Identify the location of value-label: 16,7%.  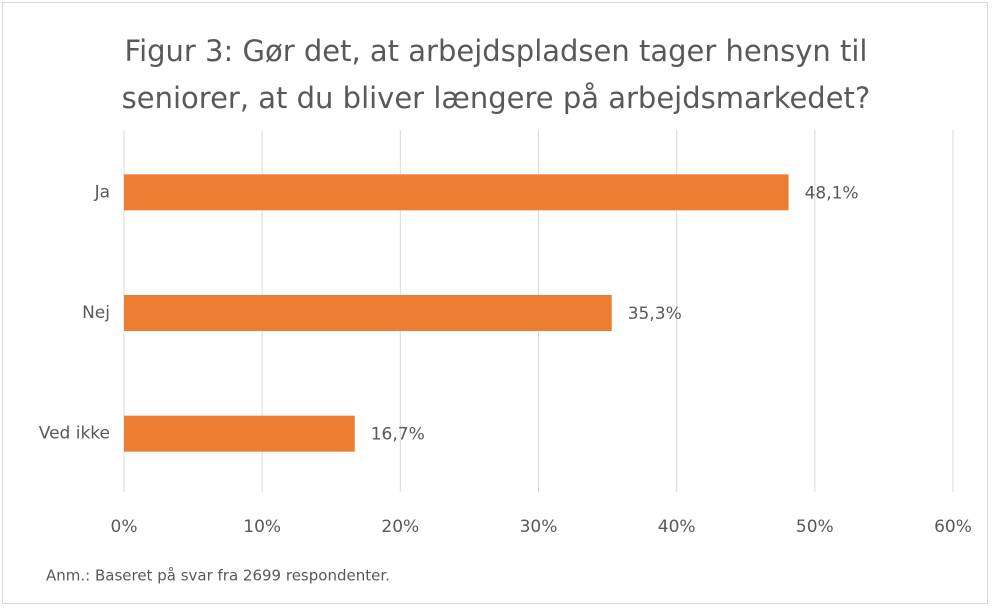
(398, 435).